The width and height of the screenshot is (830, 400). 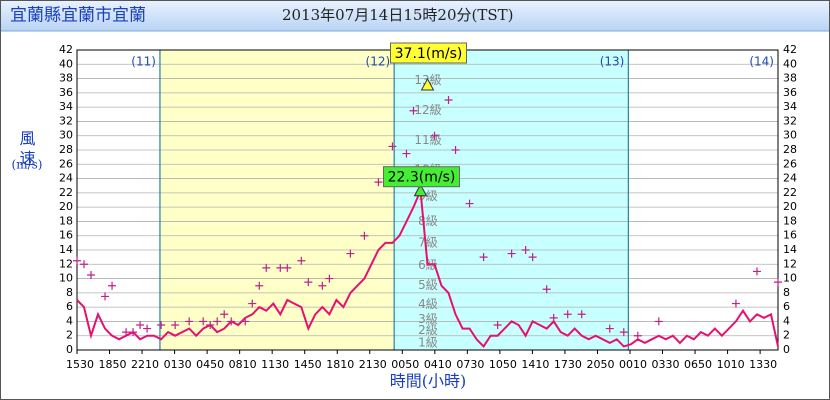 I want to click on y-tick-label: 22, so click(x=66, y=192).